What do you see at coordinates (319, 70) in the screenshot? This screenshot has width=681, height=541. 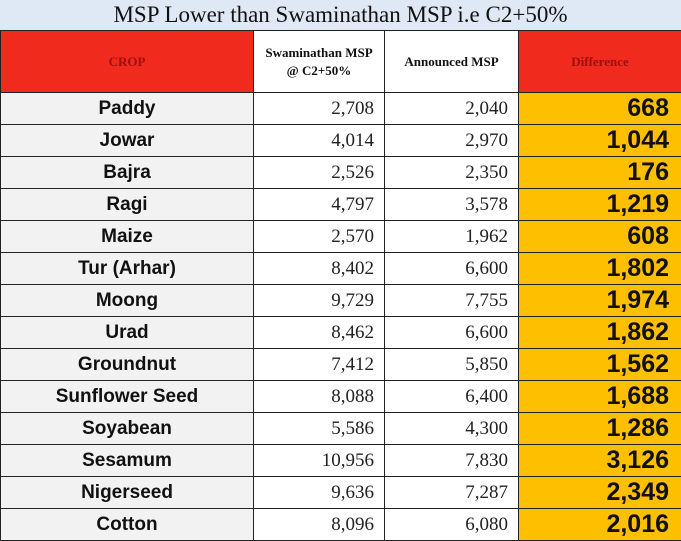 I see `swaminathan-header-line2: @ C2+50%` at bounding box center [319, 70].